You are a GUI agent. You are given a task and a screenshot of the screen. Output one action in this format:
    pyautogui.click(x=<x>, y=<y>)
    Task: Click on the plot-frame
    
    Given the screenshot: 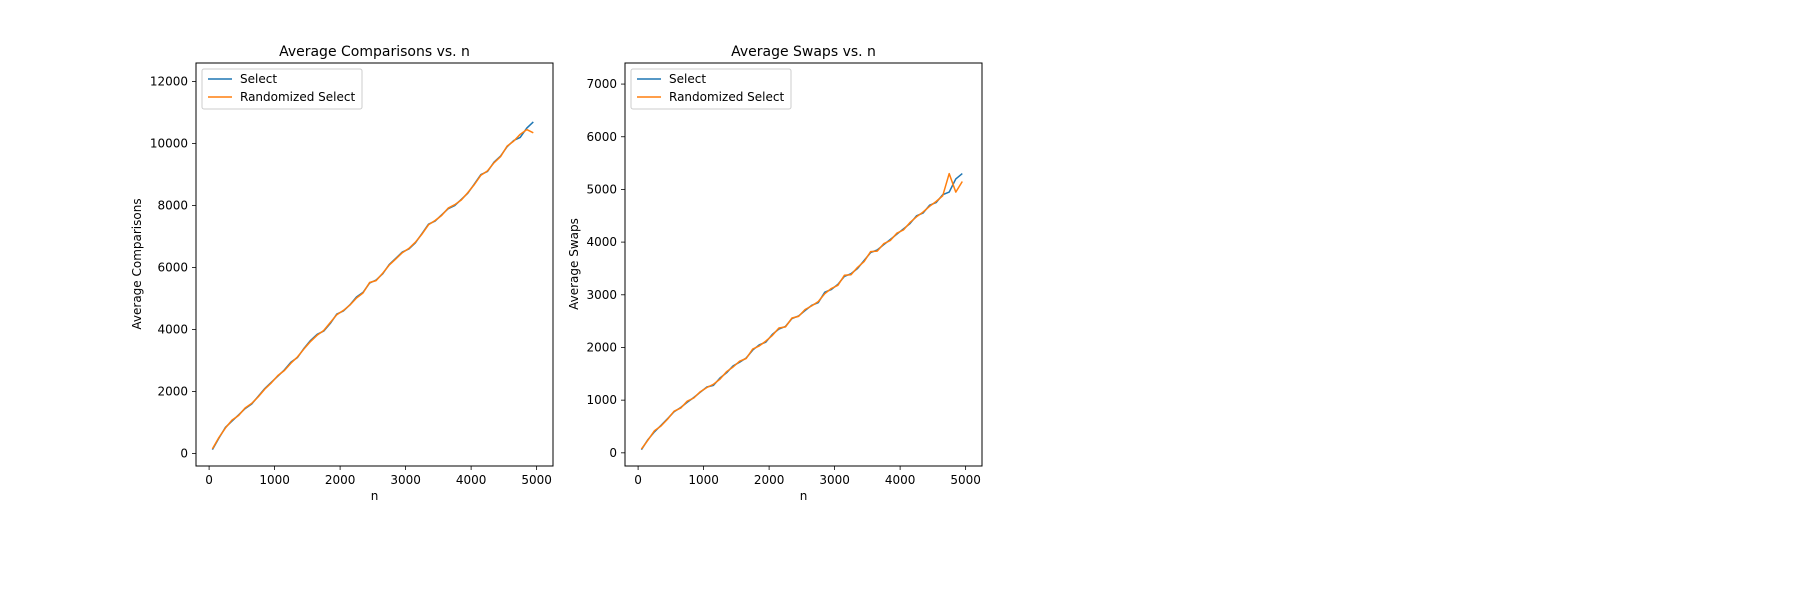 What is the action you would take?
    pyautogui.click(x=803, y=264)
    